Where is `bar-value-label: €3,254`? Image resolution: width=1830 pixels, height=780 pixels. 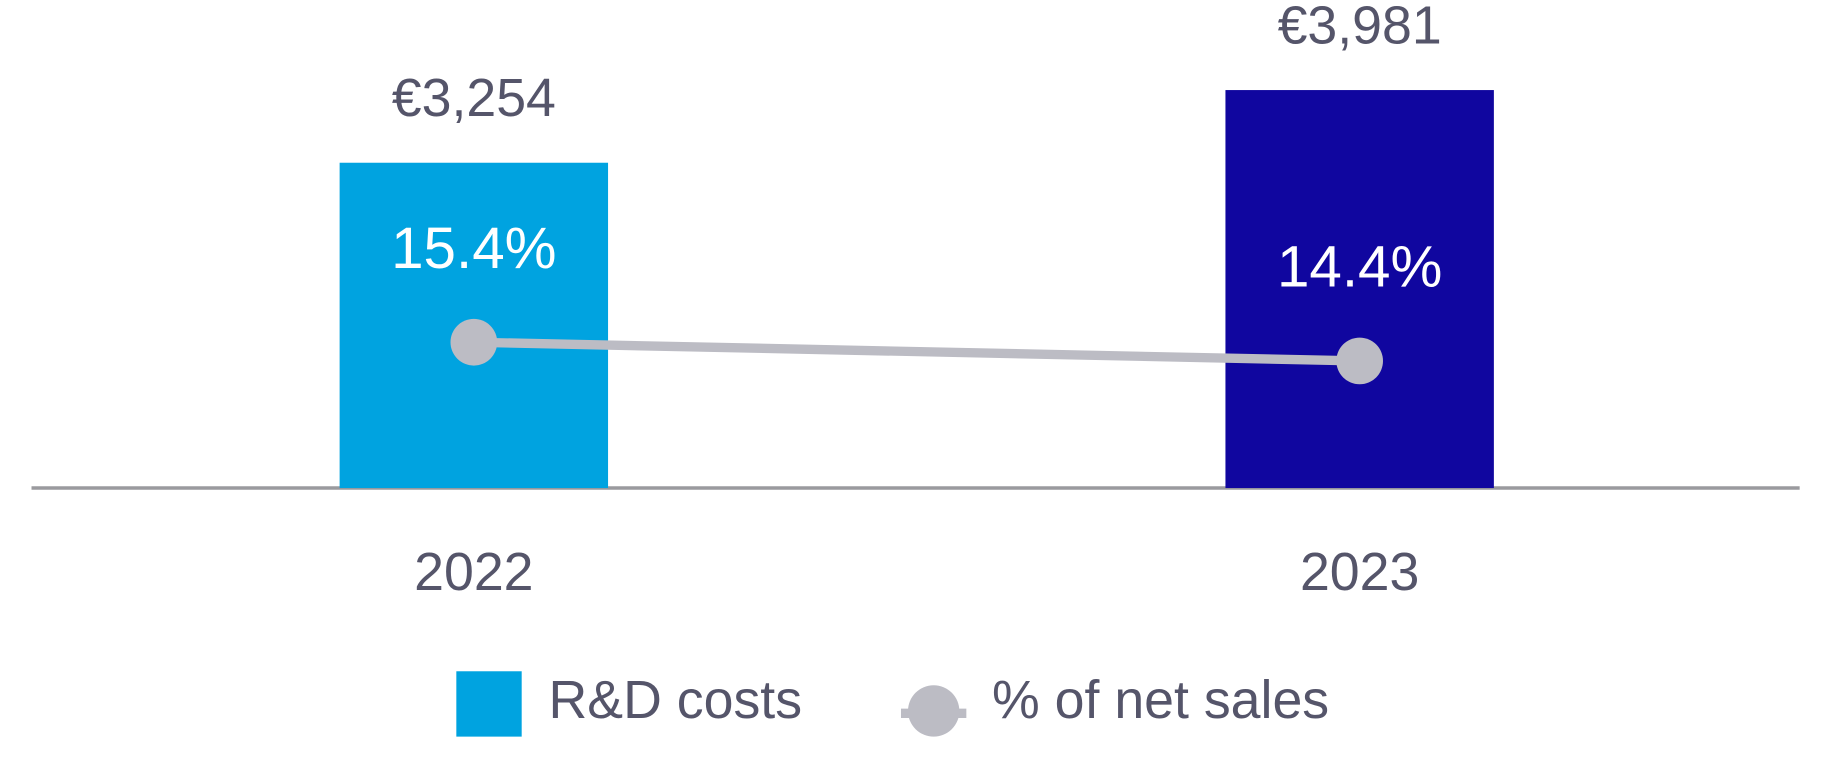 bar-value-label: €3,254 is located at coordinates (474, 98).